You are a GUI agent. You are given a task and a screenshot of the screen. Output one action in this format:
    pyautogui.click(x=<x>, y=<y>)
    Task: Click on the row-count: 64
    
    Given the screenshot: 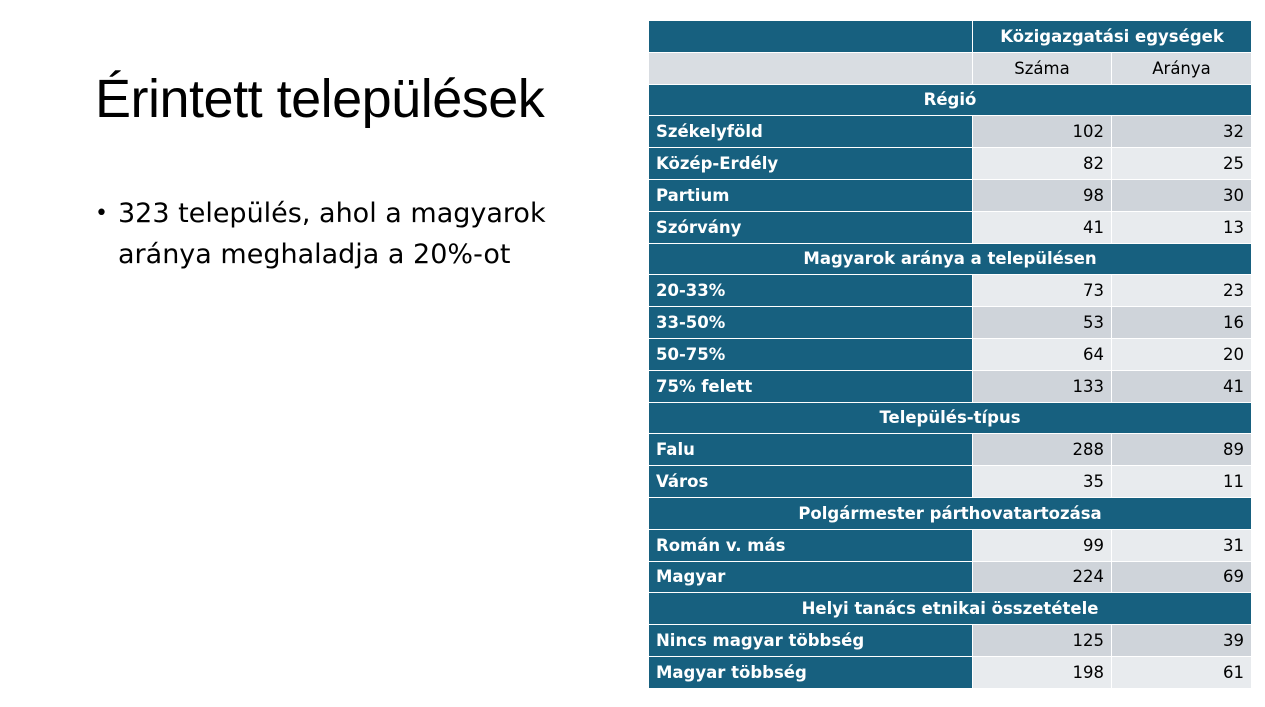 What is the action you would take?
    pyautogui.click(x=1042, y=354)
    